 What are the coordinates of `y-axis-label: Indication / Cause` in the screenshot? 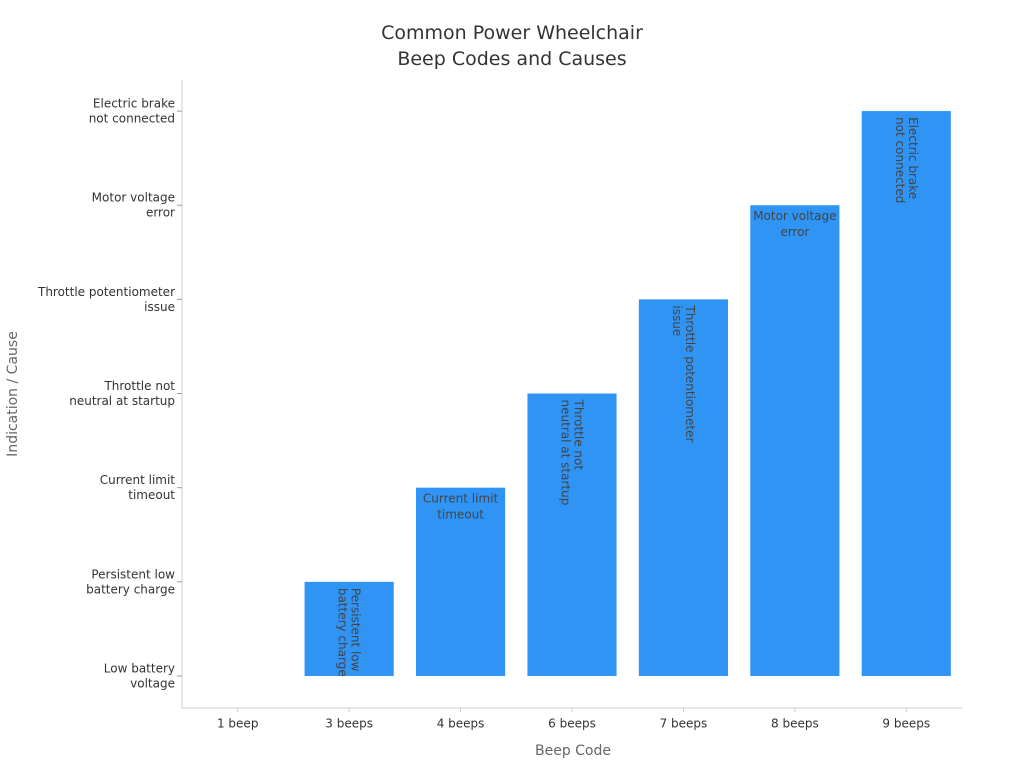 It's located at (13, 394).